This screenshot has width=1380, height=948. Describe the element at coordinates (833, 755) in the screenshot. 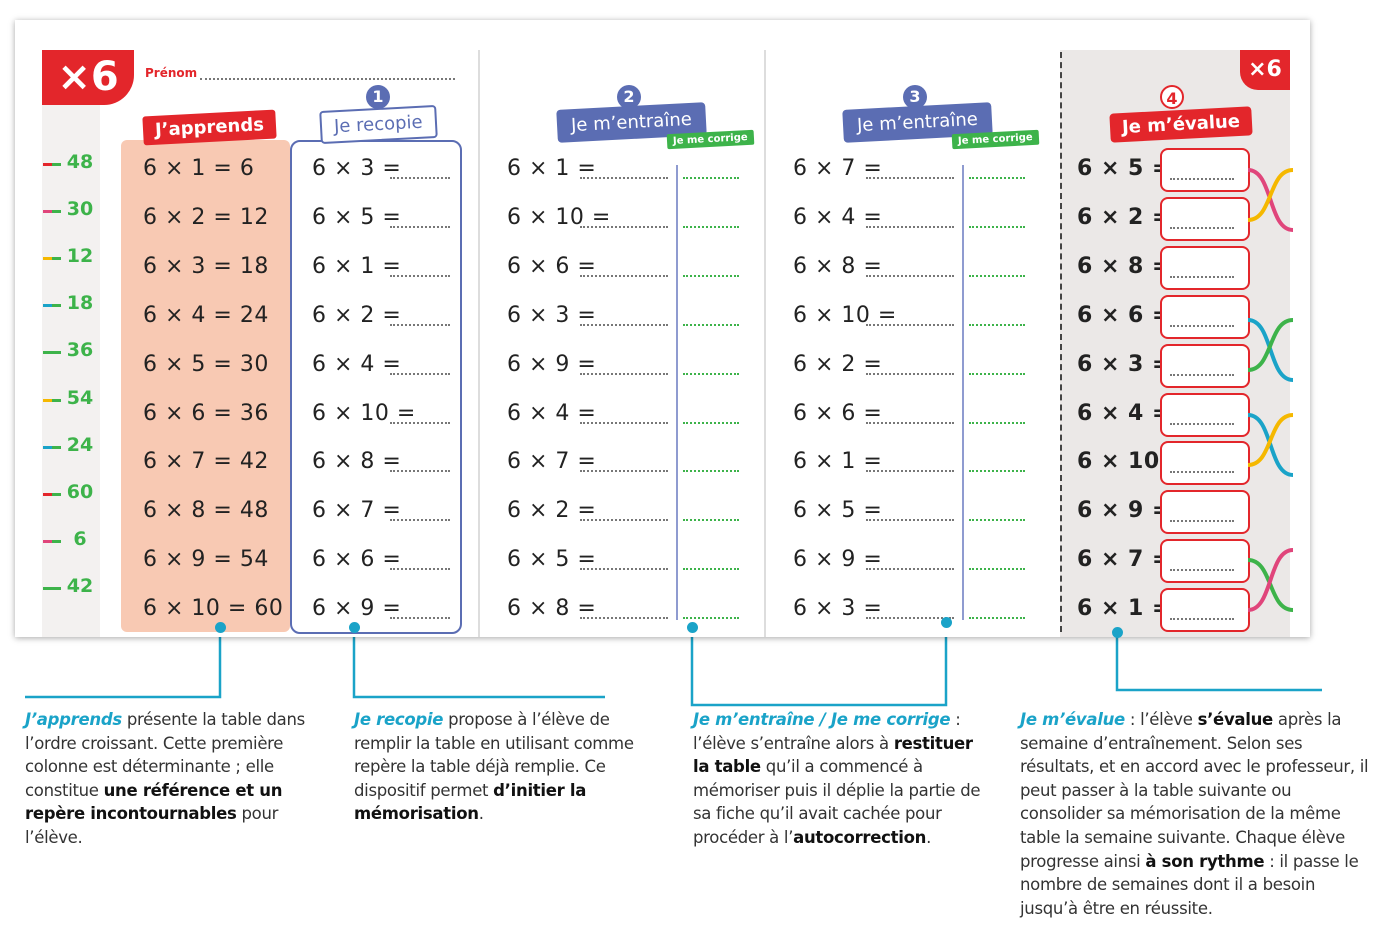

I see `caption-emphasis: restituer la table` at that location.